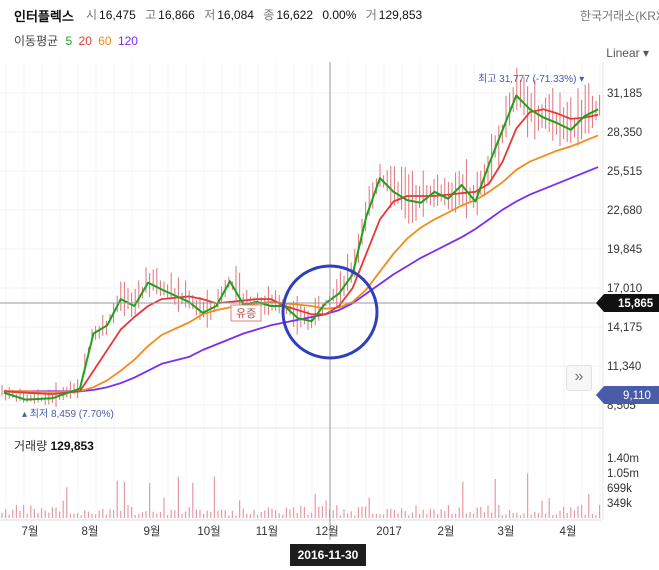 The width and height of the screenshot is (659, 570). I want to click on high-label: 고, so click(151, 15).